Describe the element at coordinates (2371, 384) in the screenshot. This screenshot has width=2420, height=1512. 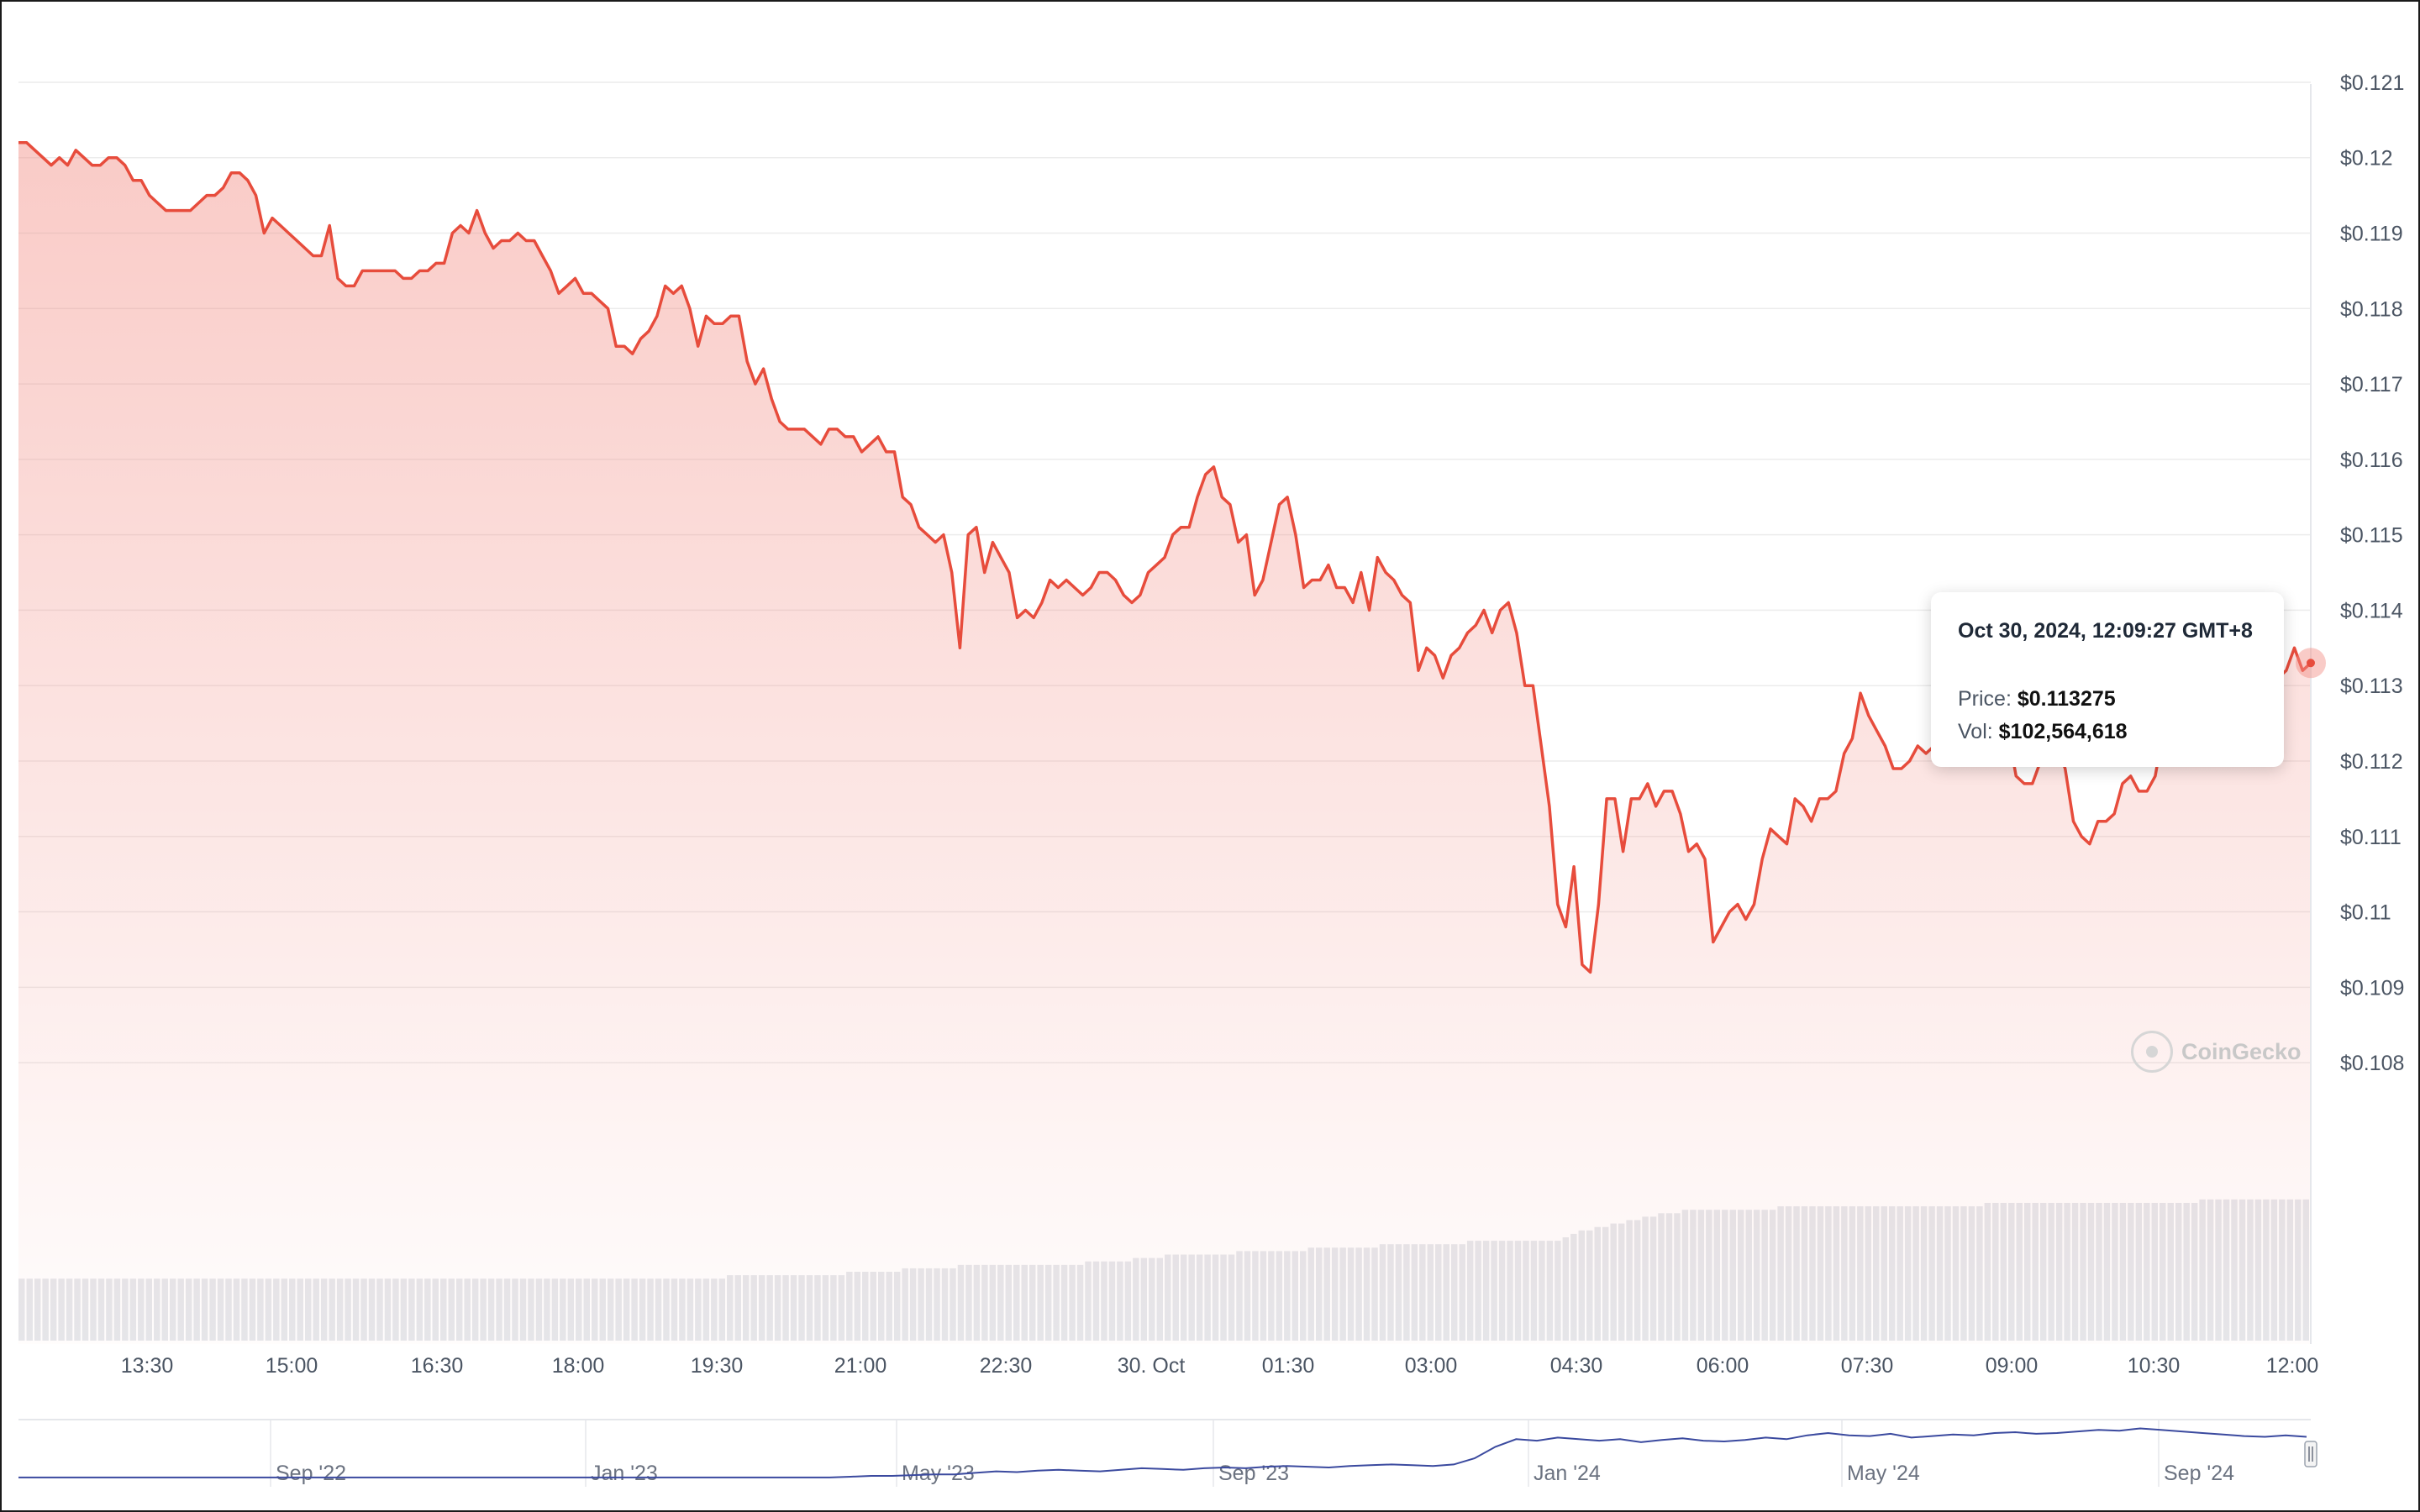
I see `y-tick-label: $0.117` at that location.